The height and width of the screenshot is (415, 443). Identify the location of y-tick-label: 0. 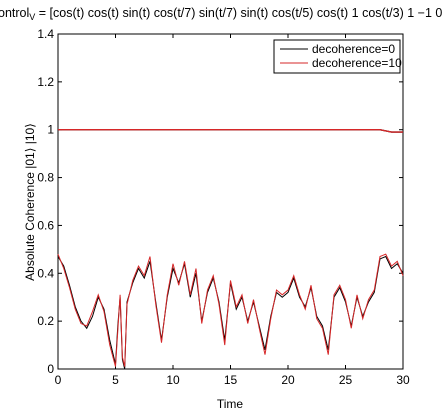
(50, 369).